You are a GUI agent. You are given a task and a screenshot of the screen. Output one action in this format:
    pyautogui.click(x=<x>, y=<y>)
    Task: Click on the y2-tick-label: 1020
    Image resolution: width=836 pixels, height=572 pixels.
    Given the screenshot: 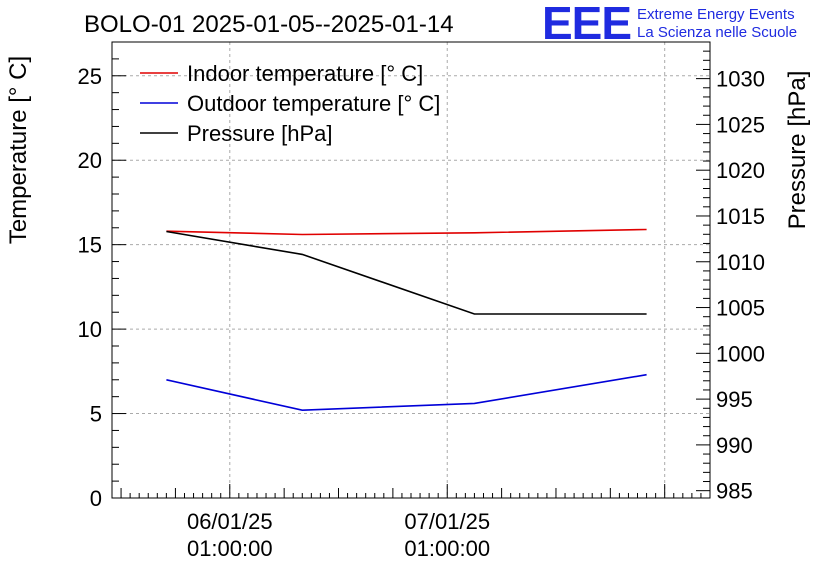 What is the action you would take?
    pyautogui.click(x=740, y=170)
    